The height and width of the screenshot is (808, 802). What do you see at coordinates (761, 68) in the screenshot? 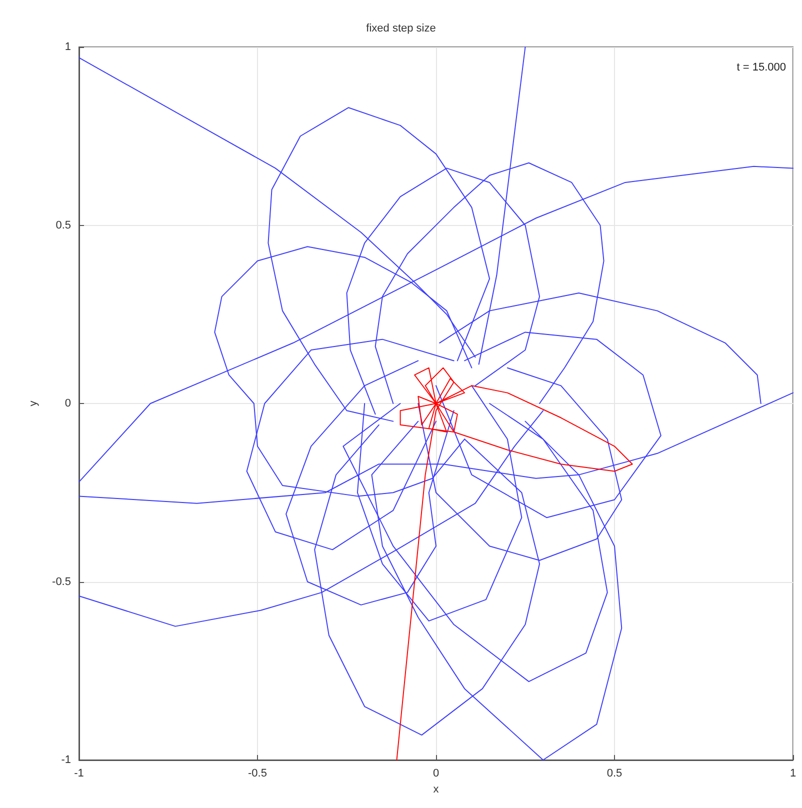
I see `annotation: t = 15.000` at bounding box center [761, 68].